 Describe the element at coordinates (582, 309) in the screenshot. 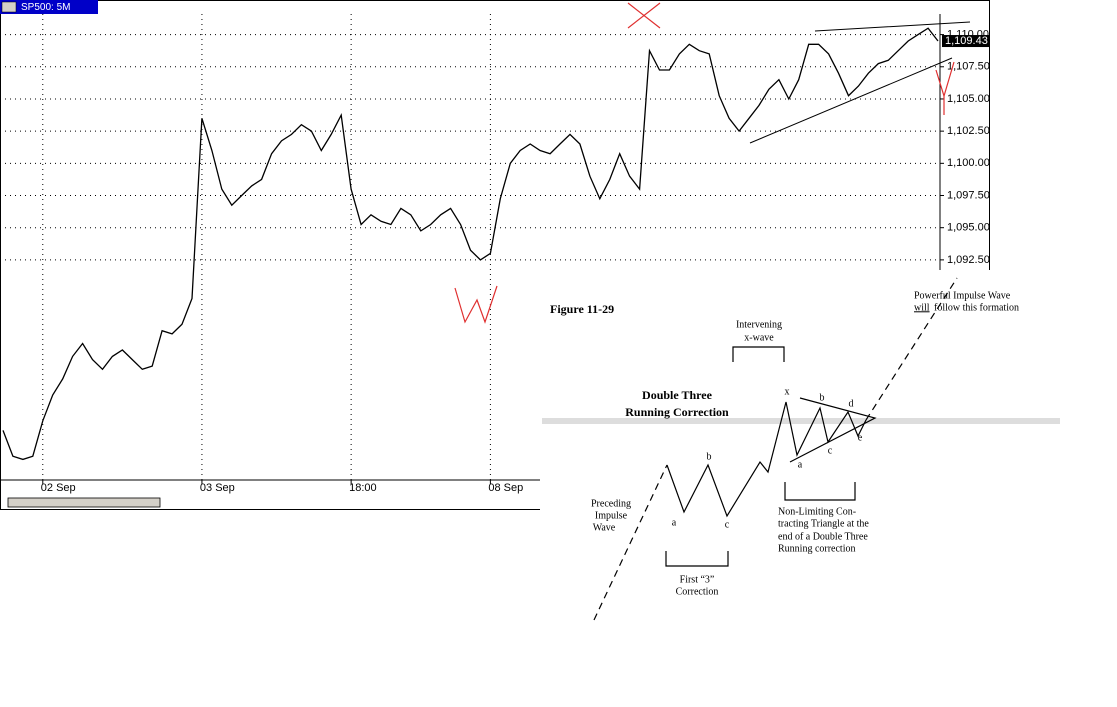

I see `figure-title: Figure 11-29` at that location.